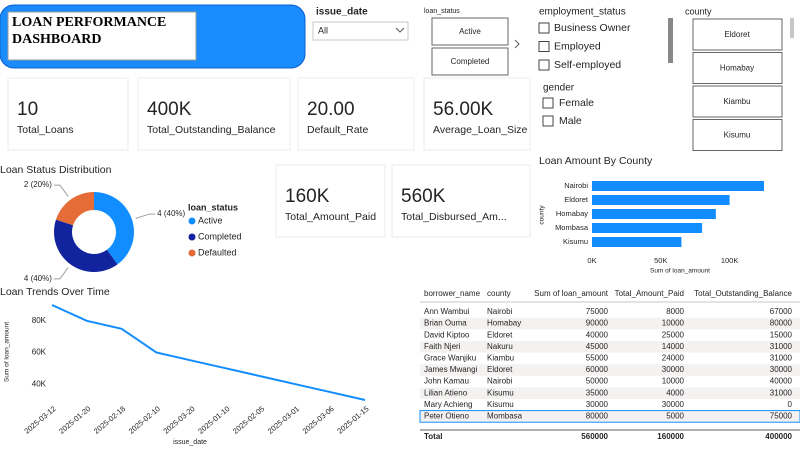  What do you see at coordinates (592, 28) in the screenshot?
I see `checkbox-label: Business Owner` at bounding box center [592, 28].